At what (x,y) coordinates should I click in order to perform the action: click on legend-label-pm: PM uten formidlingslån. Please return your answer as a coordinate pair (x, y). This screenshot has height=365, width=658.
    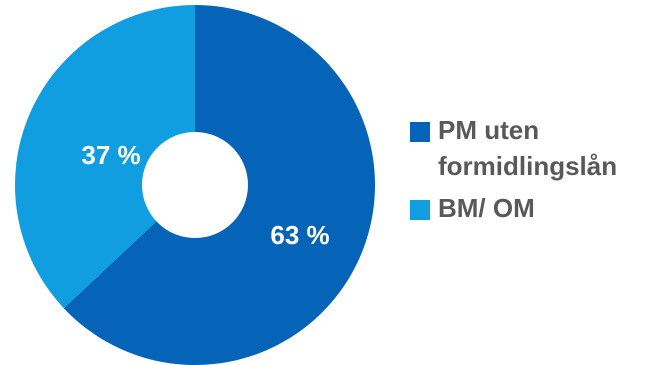
    Looking at the image, I should click on (528, 148).